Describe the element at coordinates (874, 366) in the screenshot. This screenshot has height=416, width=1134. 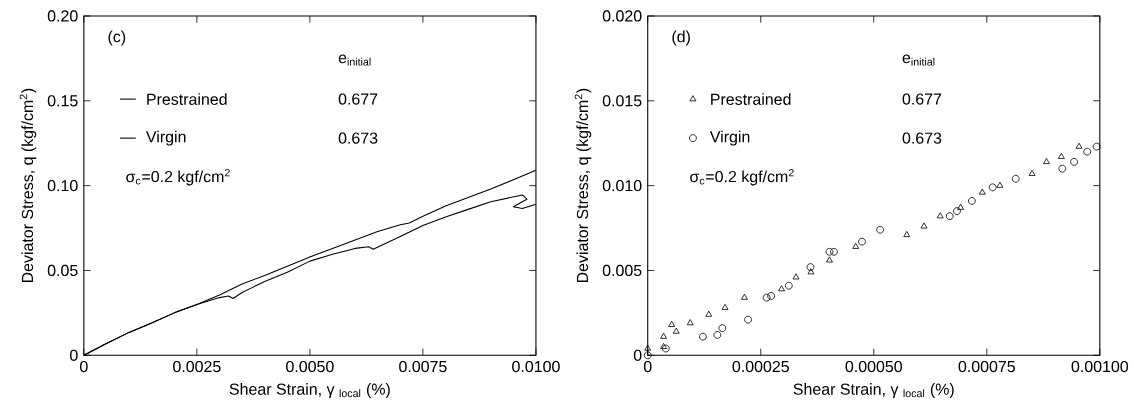
I see `x-tick-label: 0.00050` at that location.